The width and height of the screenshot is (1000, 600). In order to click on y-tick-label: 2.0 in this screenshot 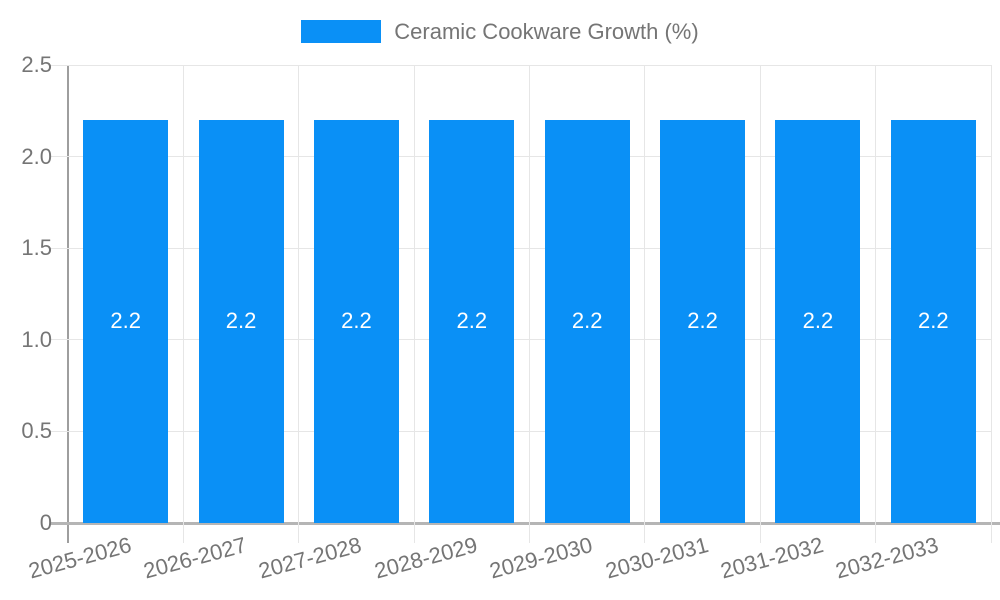, I will do `click(36, 156)`.